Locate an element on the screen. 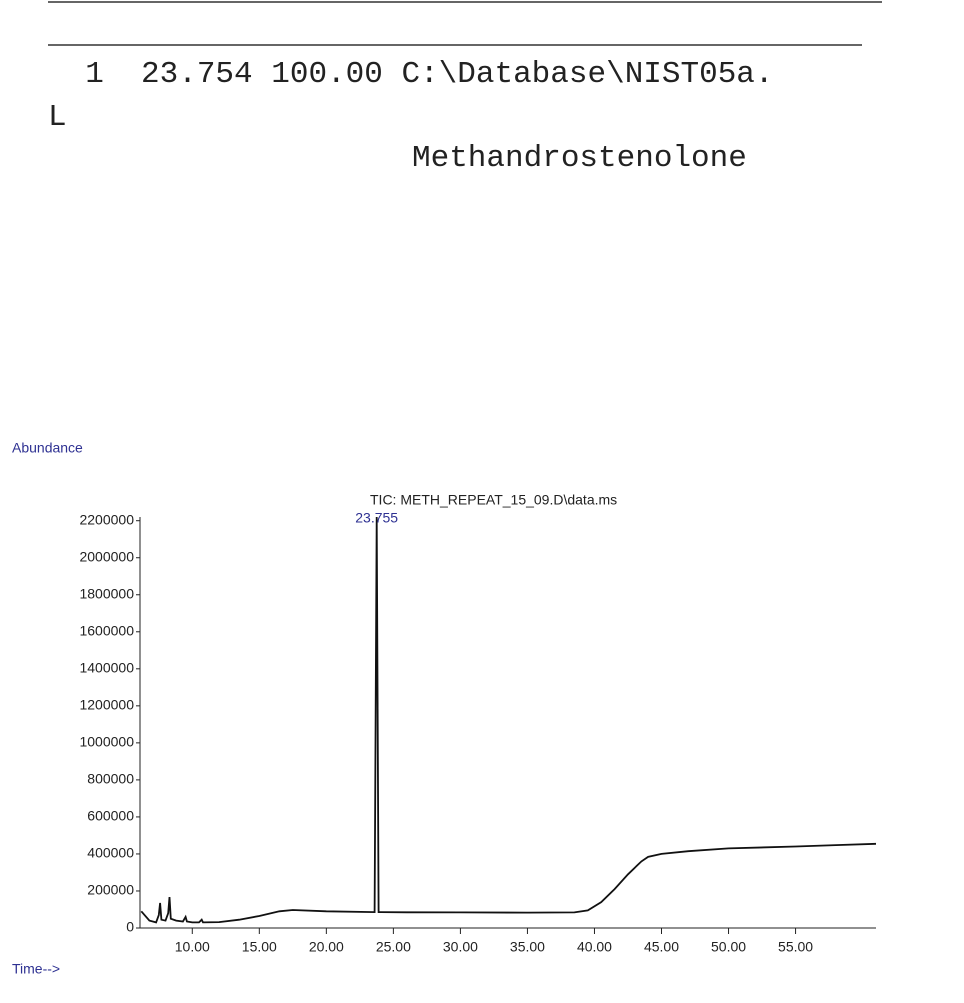  peak-label: 23.755 is located at coordinates (376, 518).